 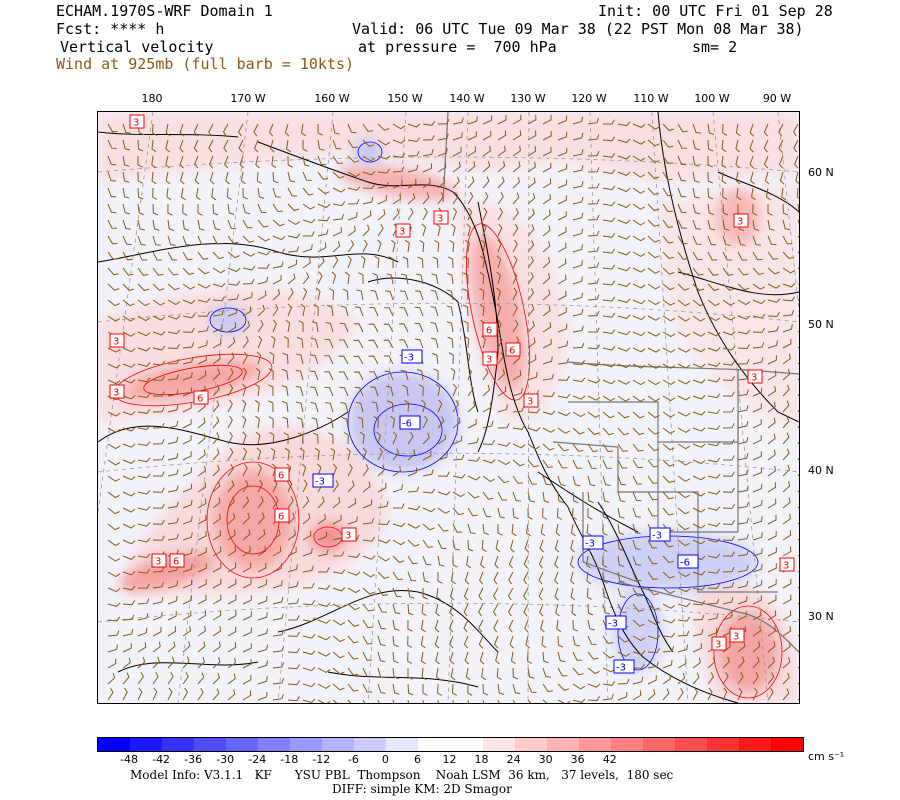 I want to click on init-time: Init: 00 UTC Fri 01 Sep 28, so click(x=715, y=11).